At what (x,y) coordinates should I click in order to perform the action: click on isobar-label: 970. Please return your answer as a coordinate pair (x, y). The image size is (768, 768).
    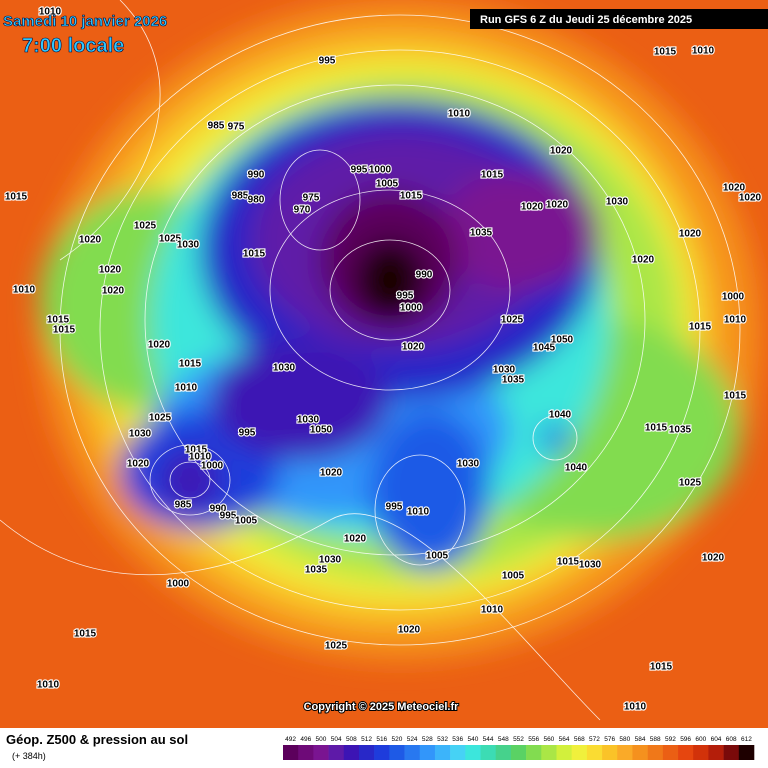
    Looking at the image, I should click on (302, 210).